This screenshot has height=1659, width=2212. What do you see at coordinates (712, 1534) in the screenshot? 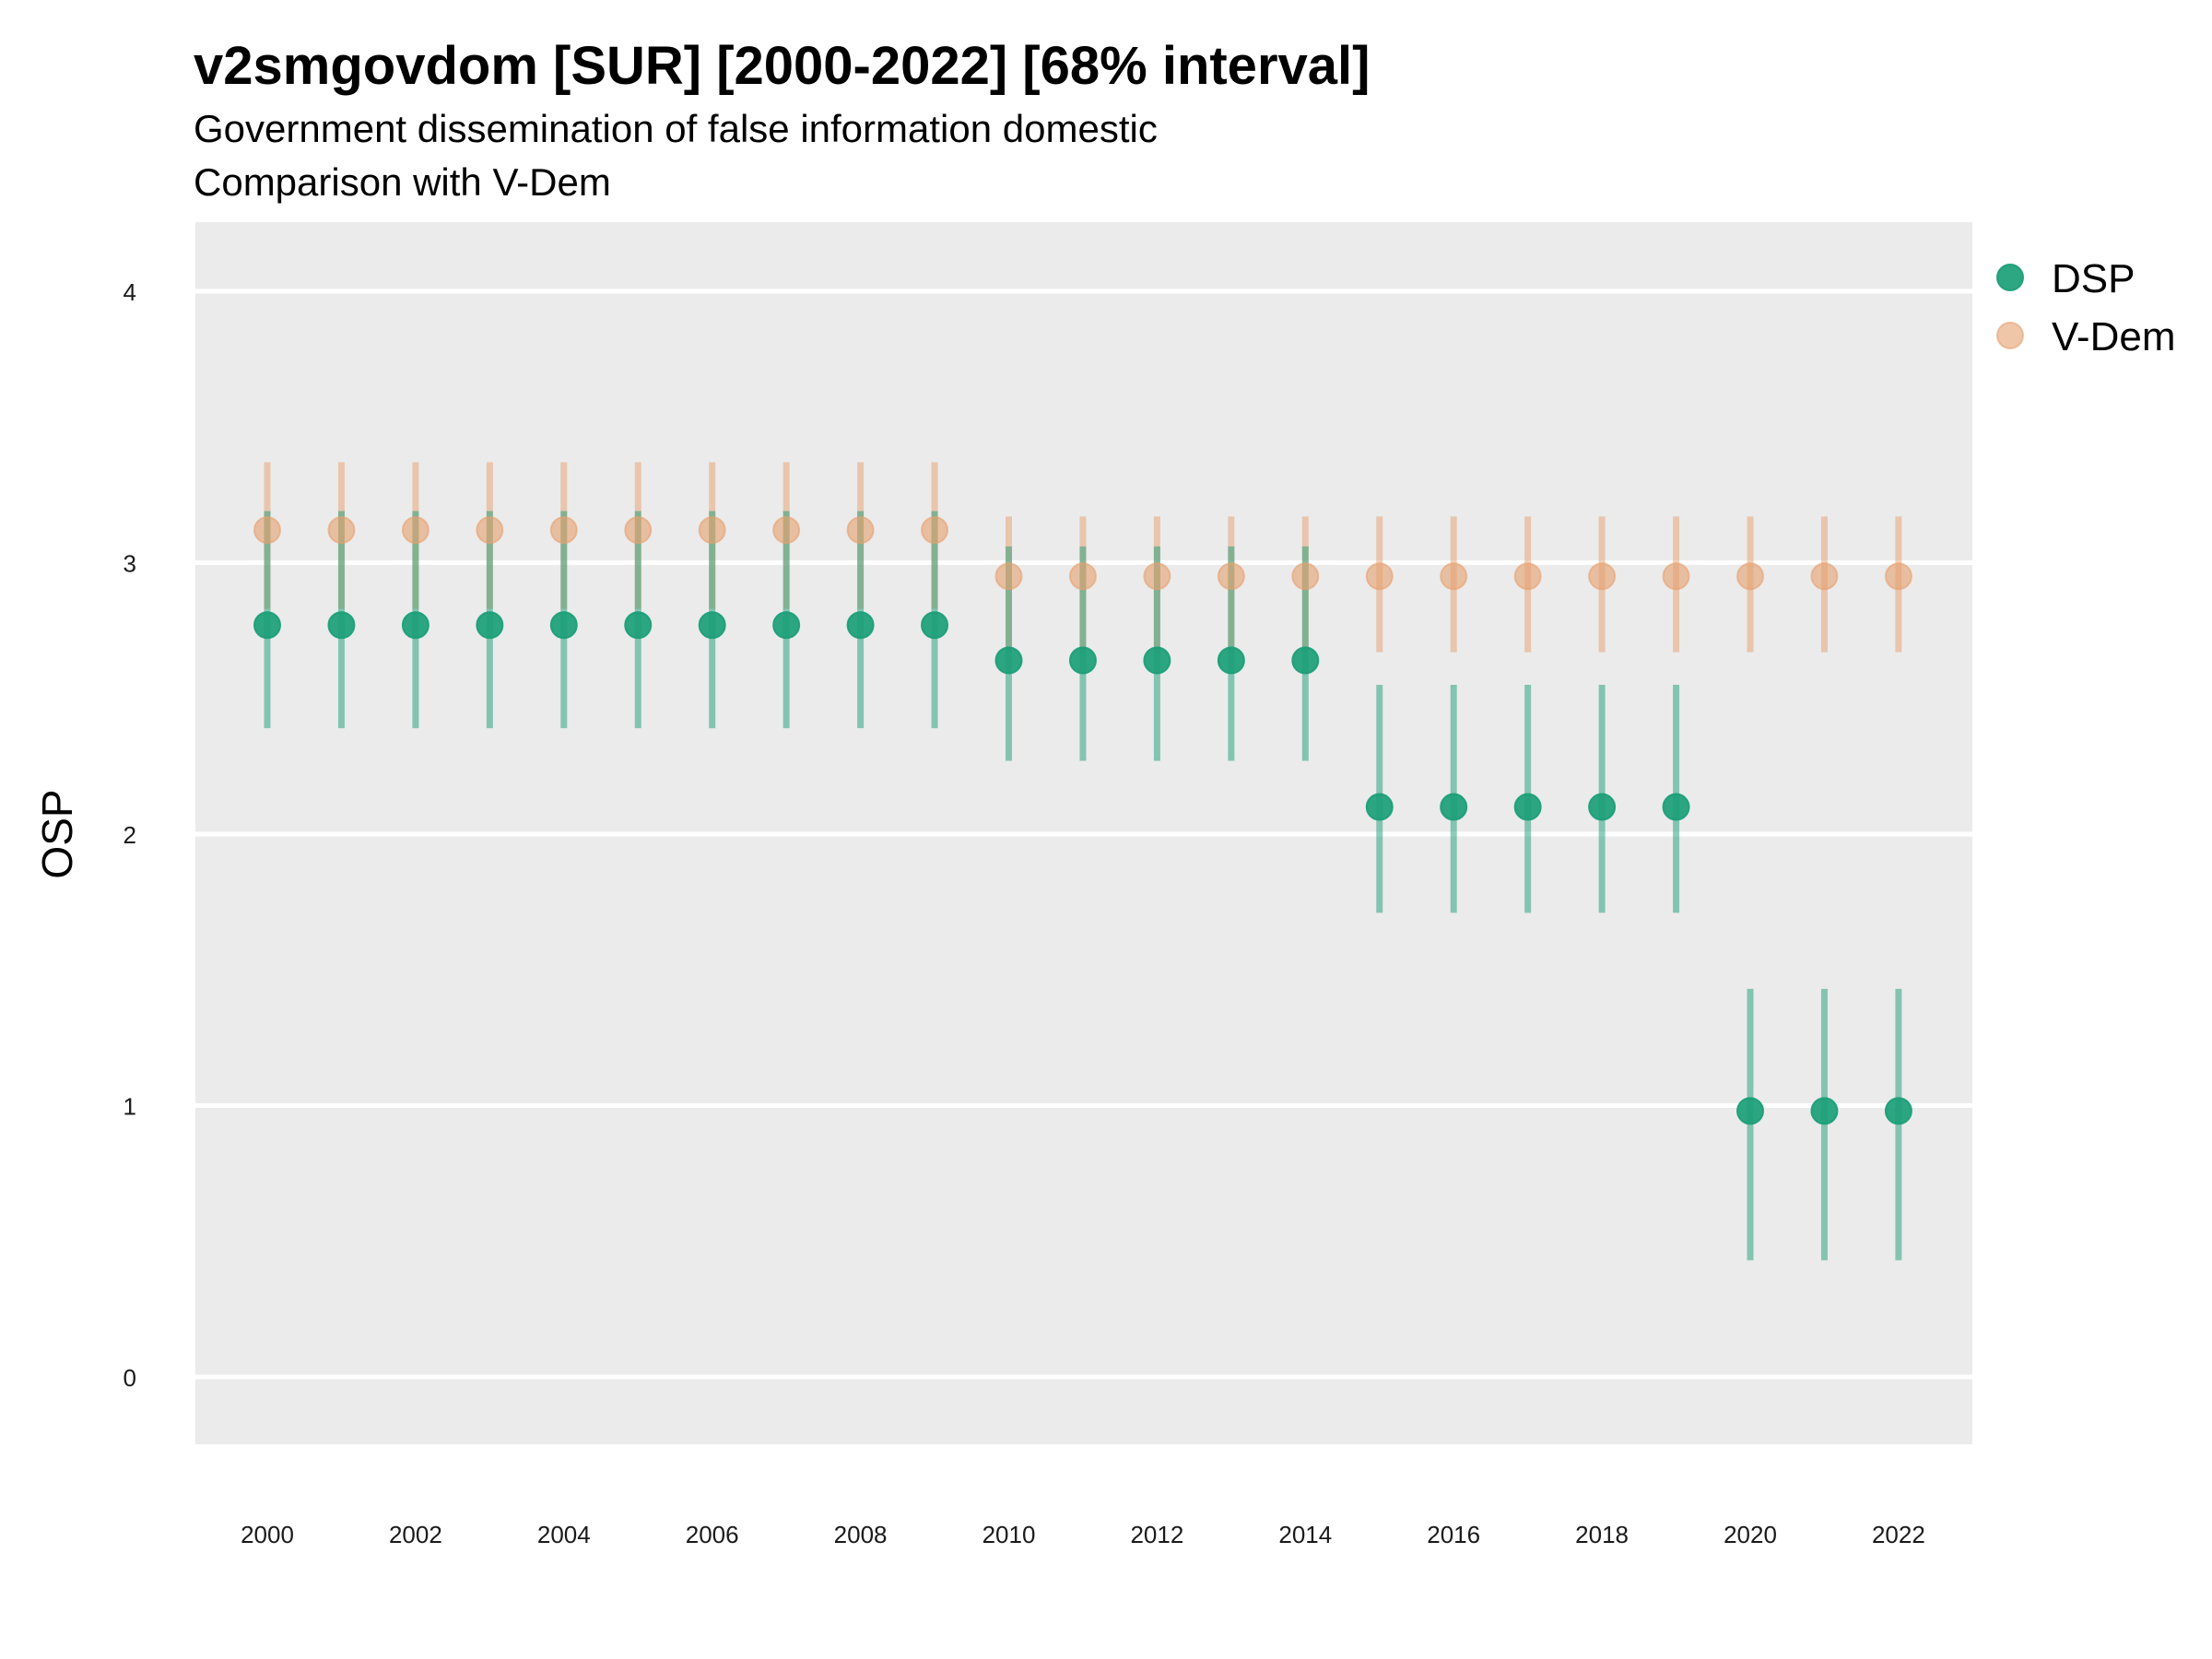
I see `x-tick-label: 2006` at bounding box center [712, 1534].